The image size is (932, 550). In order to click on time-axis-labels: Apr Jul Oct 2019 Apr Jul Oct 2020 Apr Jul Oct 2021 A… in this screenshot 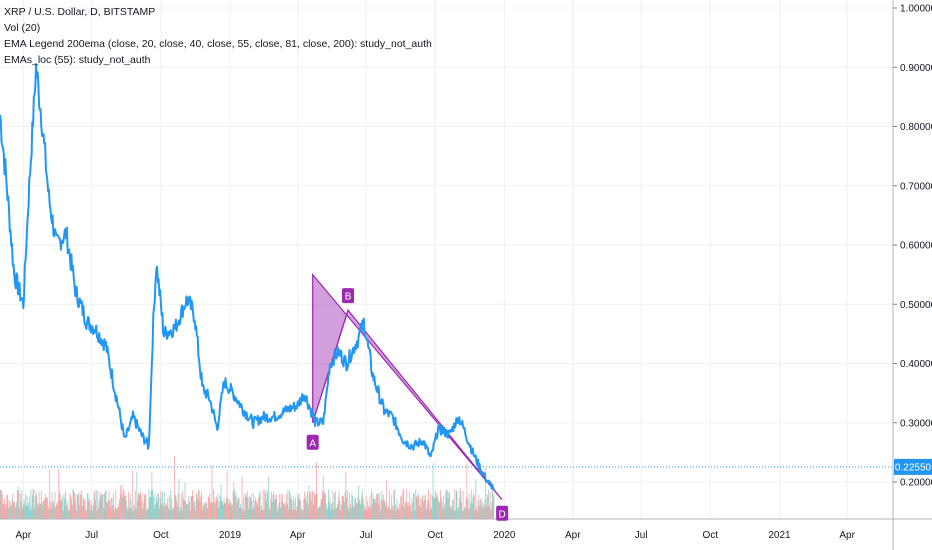, I will do `click(436, 535)`.